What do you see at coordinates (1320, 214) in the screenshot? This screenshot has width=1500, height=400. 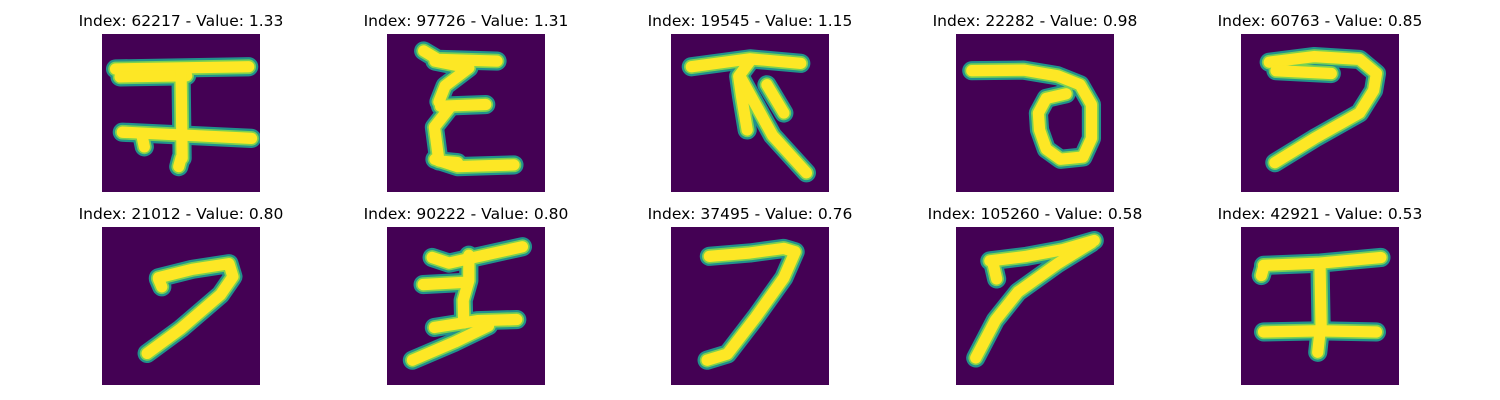 I see `panel-title: Index: 42921 - Value: 0.53` at bounding box center [1320, 214].